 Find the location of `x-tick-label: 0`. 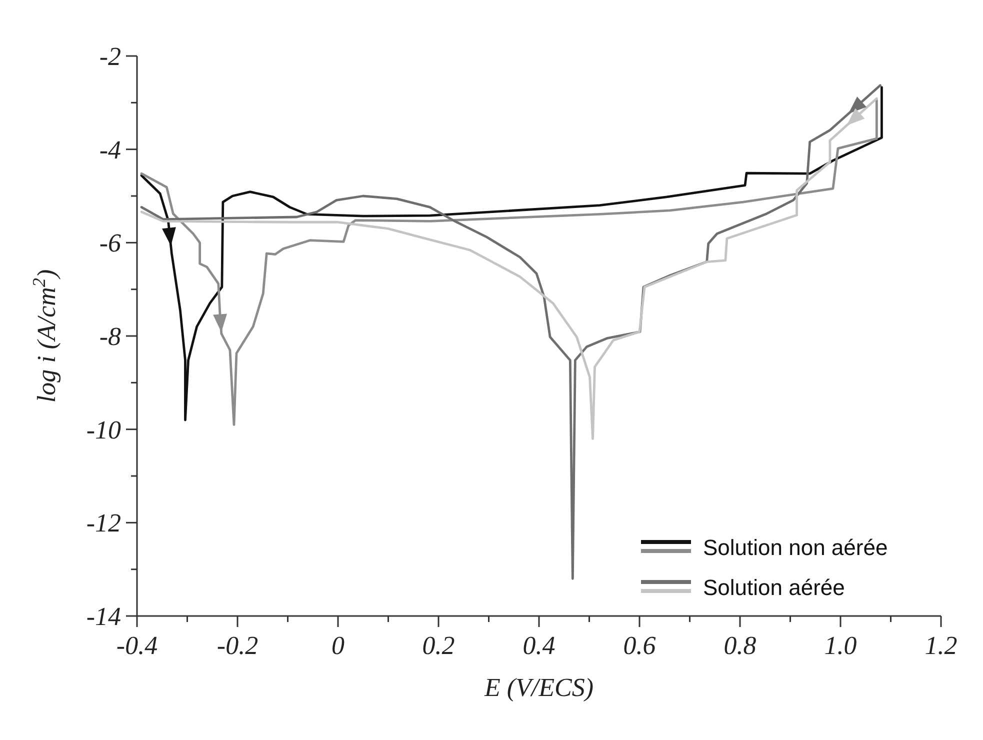

x-tick-label: 0 is located at coordinates (338, 645).